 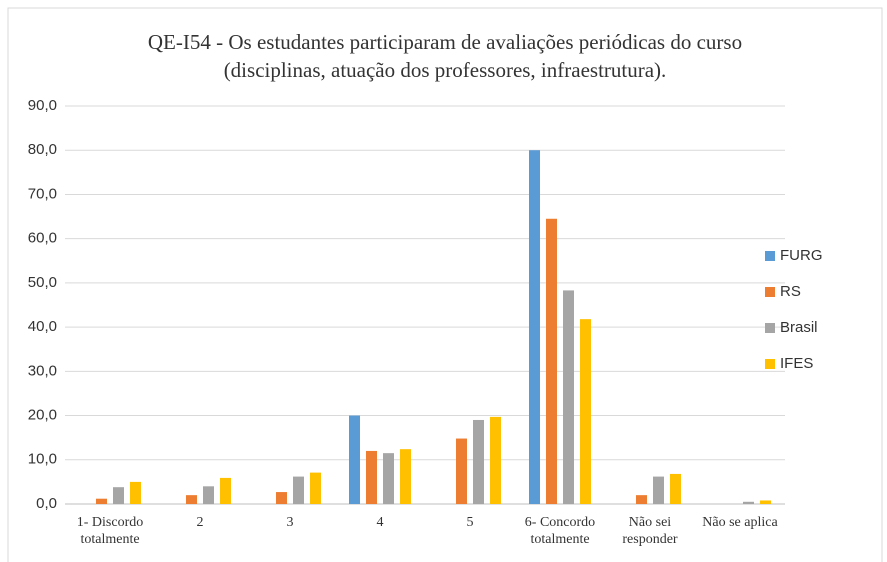 I want to click on x-tick-label: Não se aplica, so click(x=740, y=522).